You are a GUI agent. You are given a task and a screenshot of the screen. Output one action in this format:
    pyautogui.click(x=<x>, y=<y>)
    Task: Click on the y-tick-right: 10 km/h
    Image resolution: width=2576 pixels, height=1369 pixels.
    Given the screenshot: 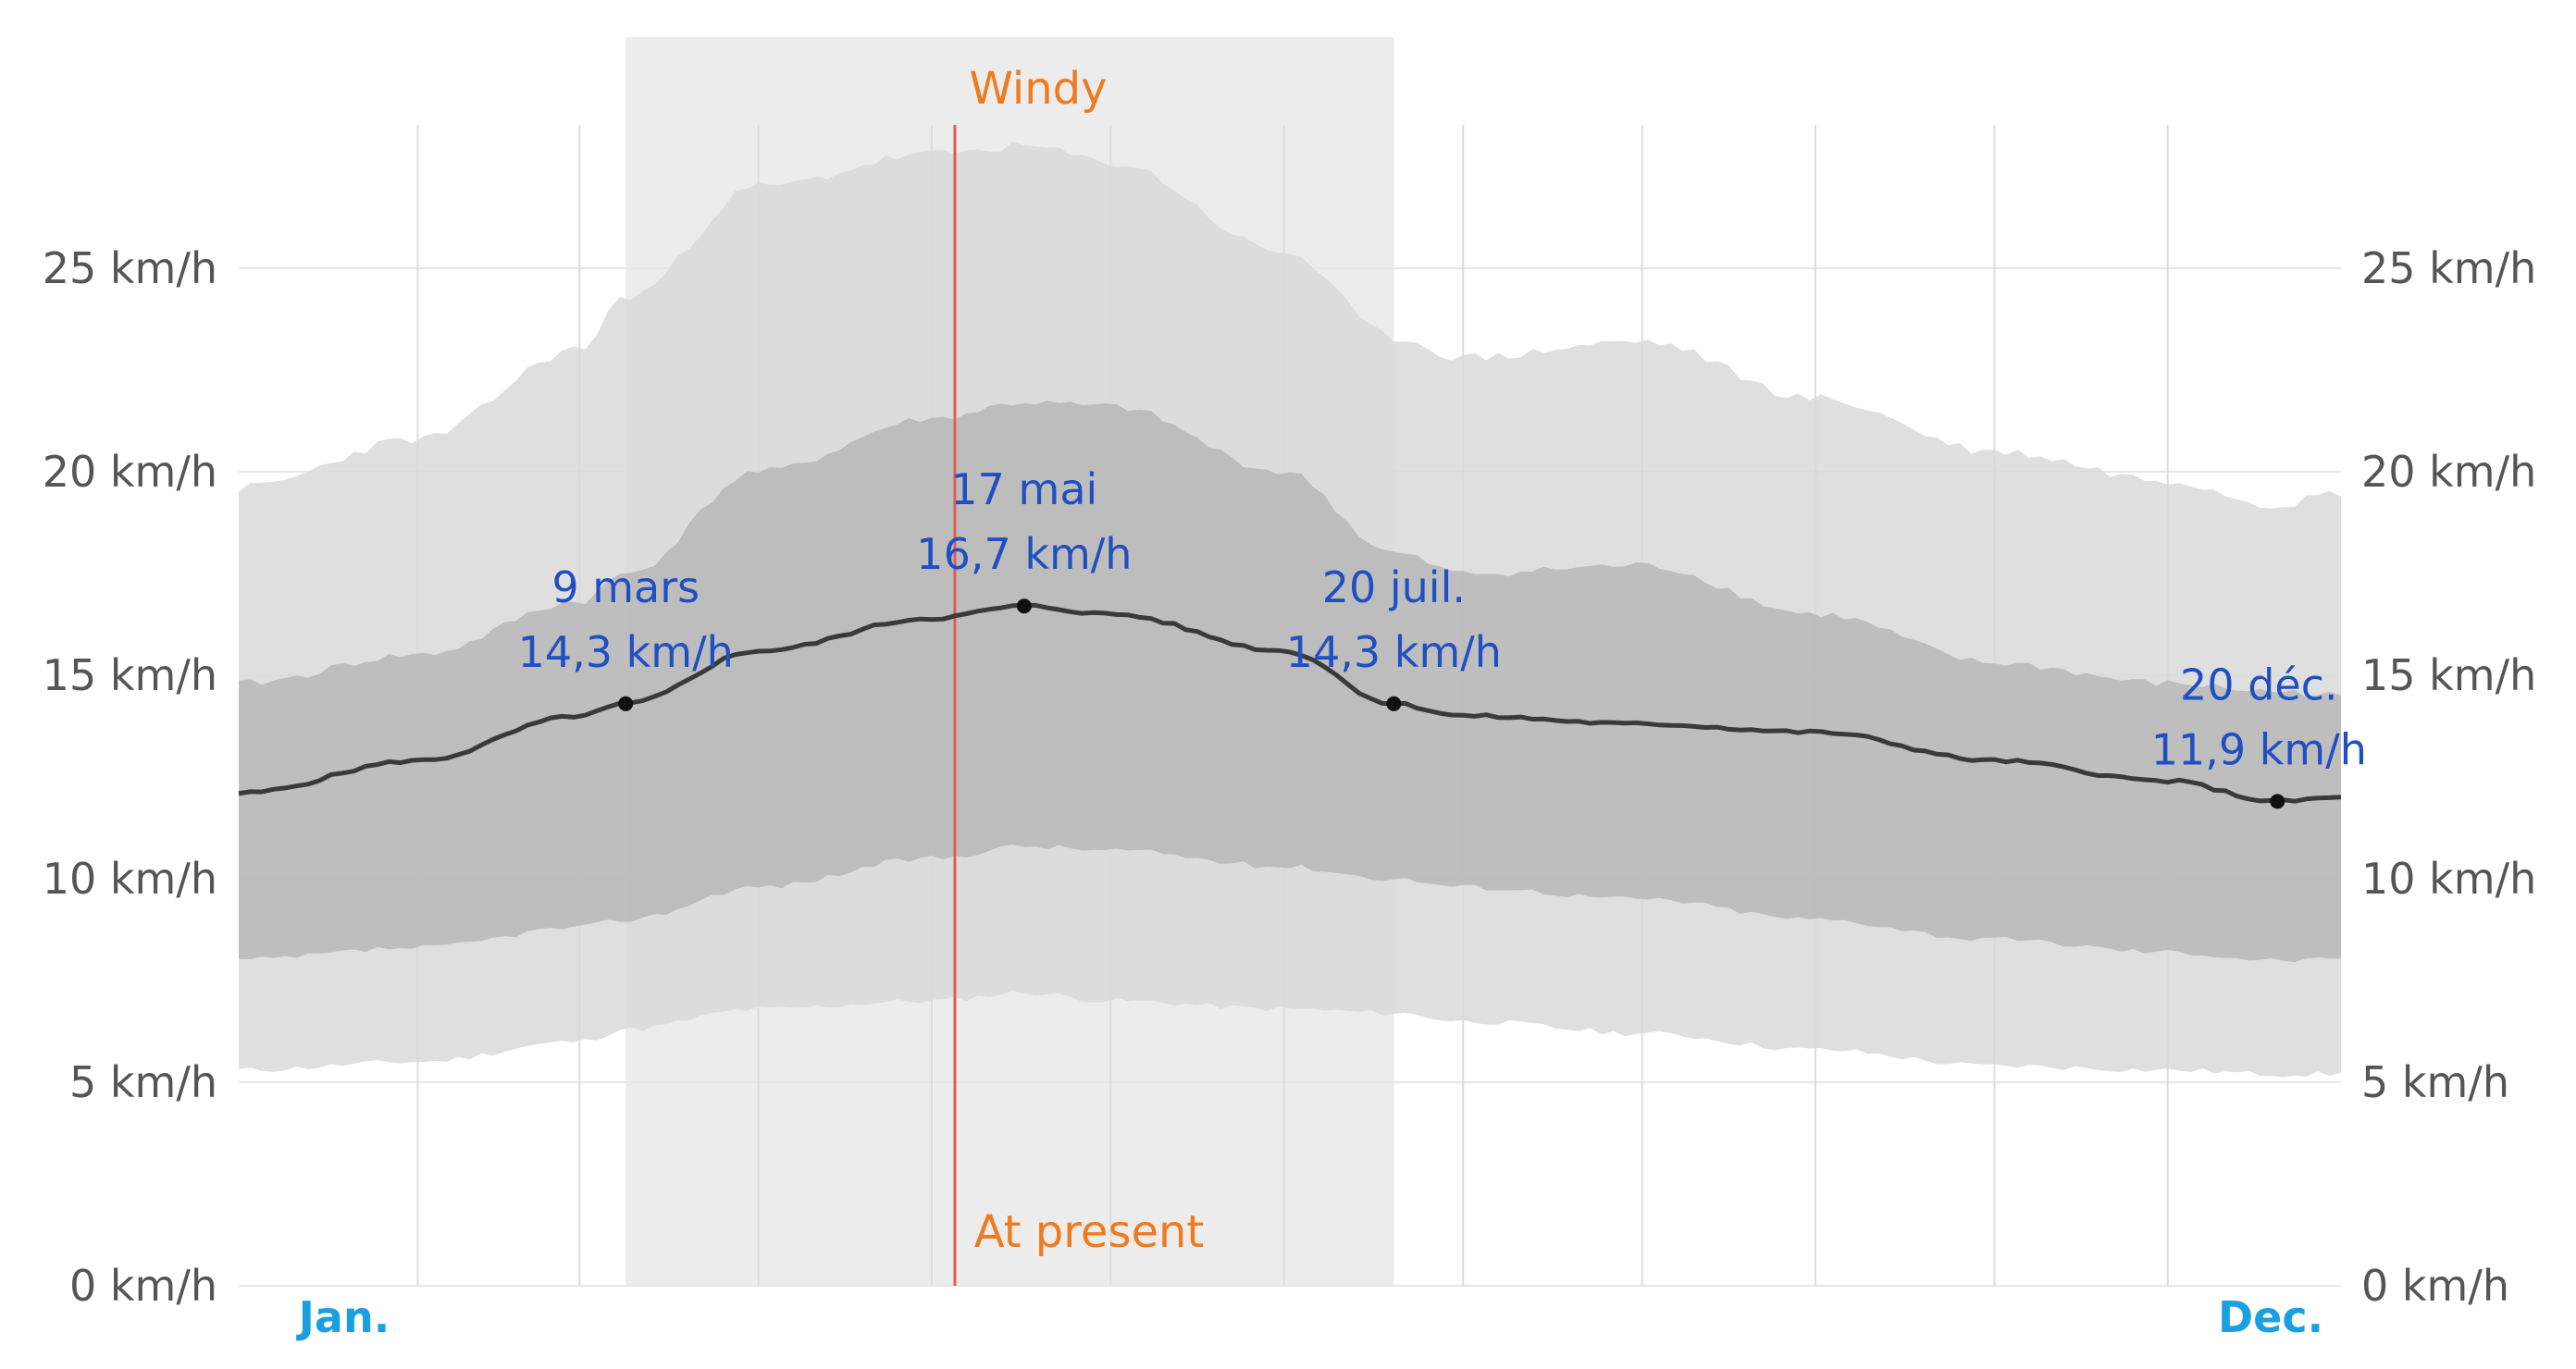 What is the action you would take?
    pyautogui.click(x=2449, y=879)
    